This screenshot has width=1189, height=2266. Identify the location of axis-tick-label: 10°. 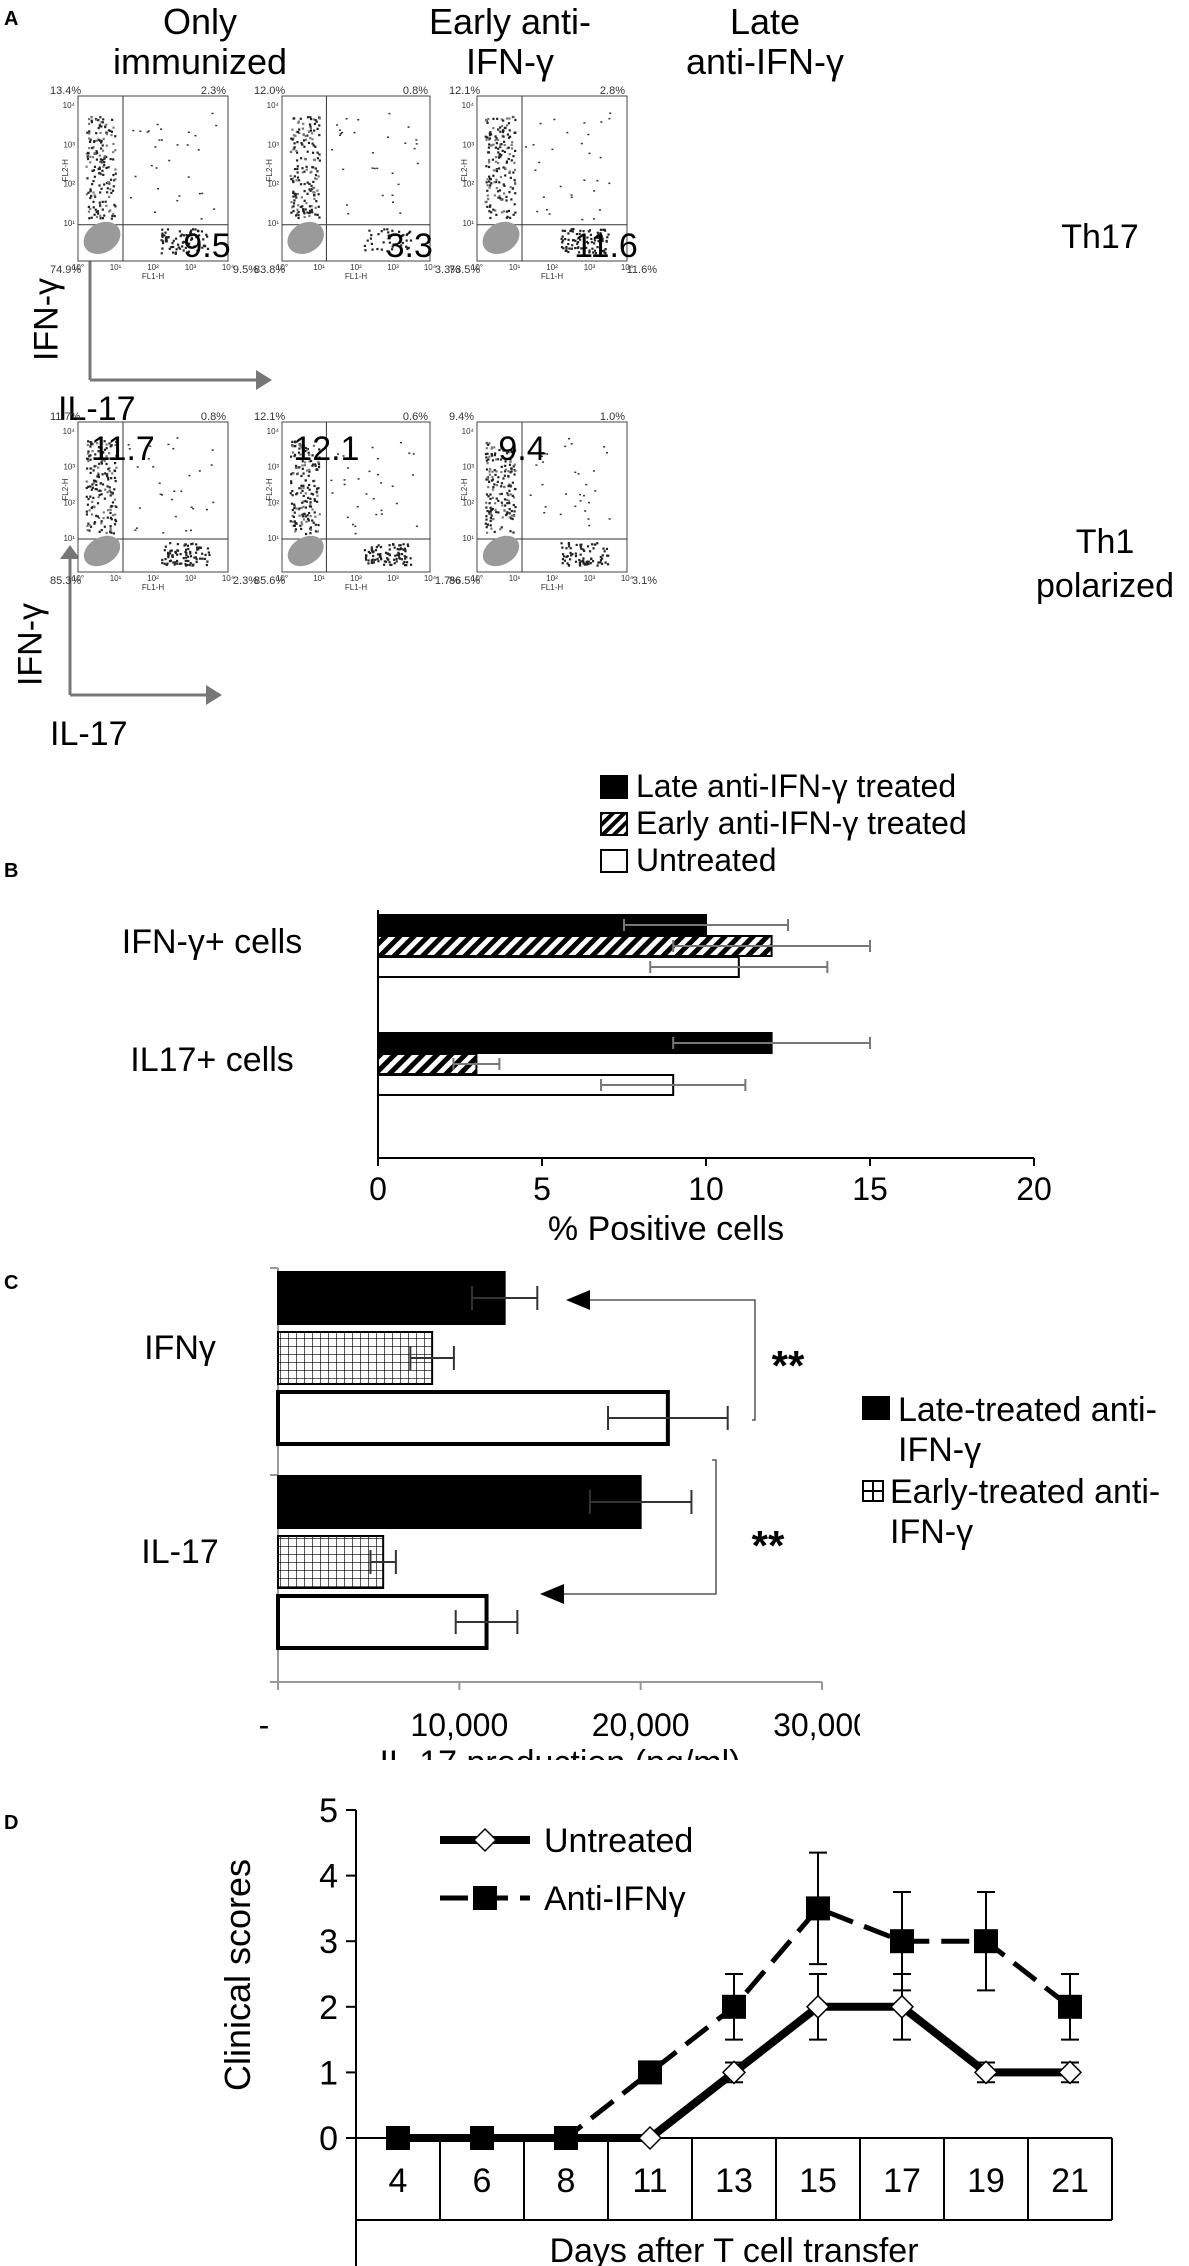
(282, 578).